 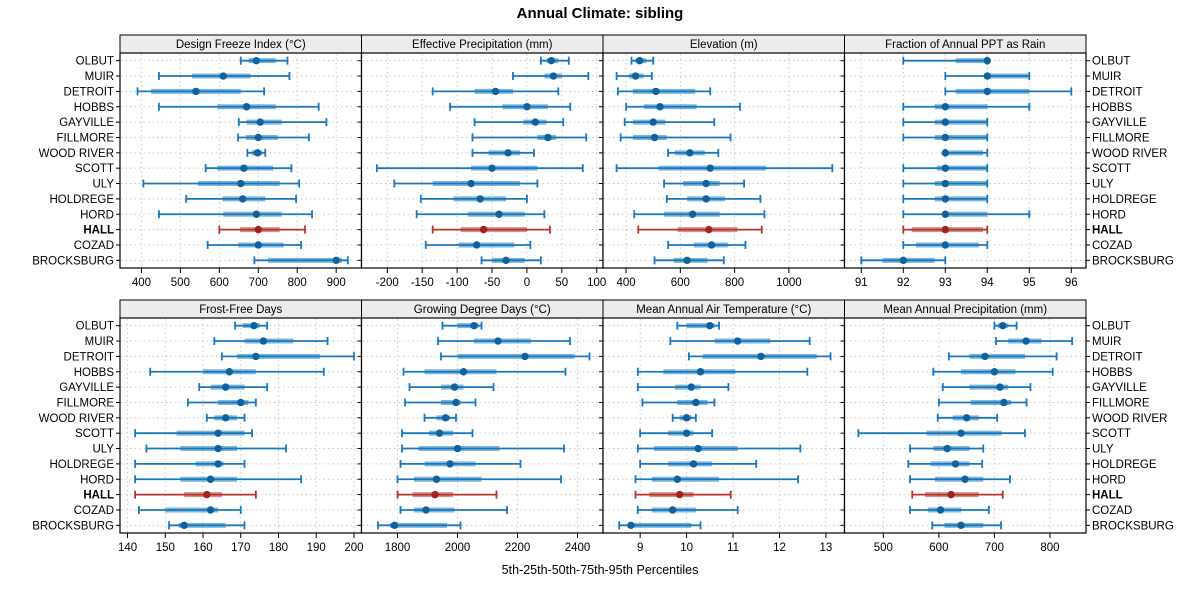 I want to click on site-label-left: BROCKSBURG, so click(x=73, y=261).